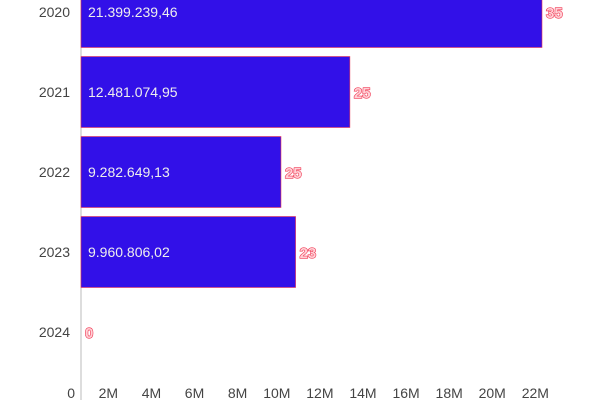 This screenshot has width=600, height=400. What do you see at coordinates (449, 392) in the screenshot?
I see `x-tick-label: 18M` at bounding box center [449, 392].